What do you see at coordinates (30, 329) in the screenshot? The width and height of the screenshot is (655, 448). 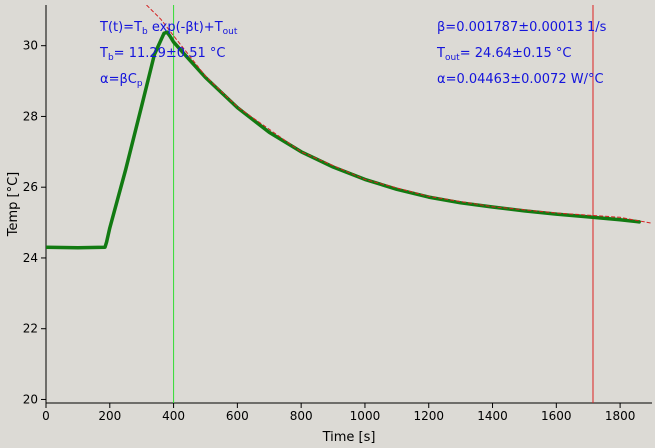 I see `y-tick-label: 22` at bounding box center [30, 329].